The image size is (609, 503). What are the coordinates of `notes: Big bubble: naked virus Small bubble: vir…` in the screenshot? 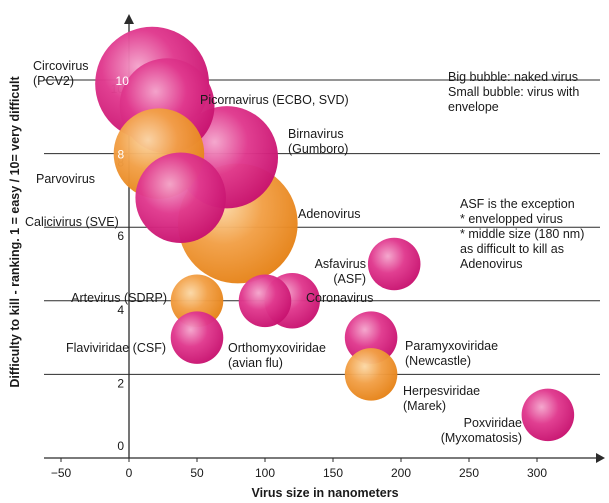 It's located at (516, 170).